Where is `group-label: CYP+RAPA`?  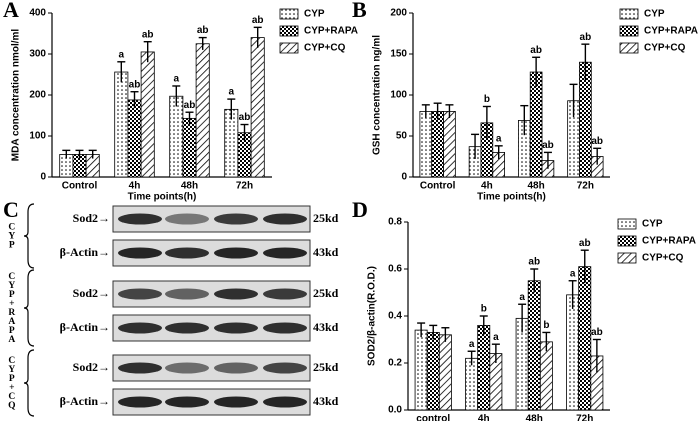
group-label: CYP+RAPA is located at coordinates (12, 308).